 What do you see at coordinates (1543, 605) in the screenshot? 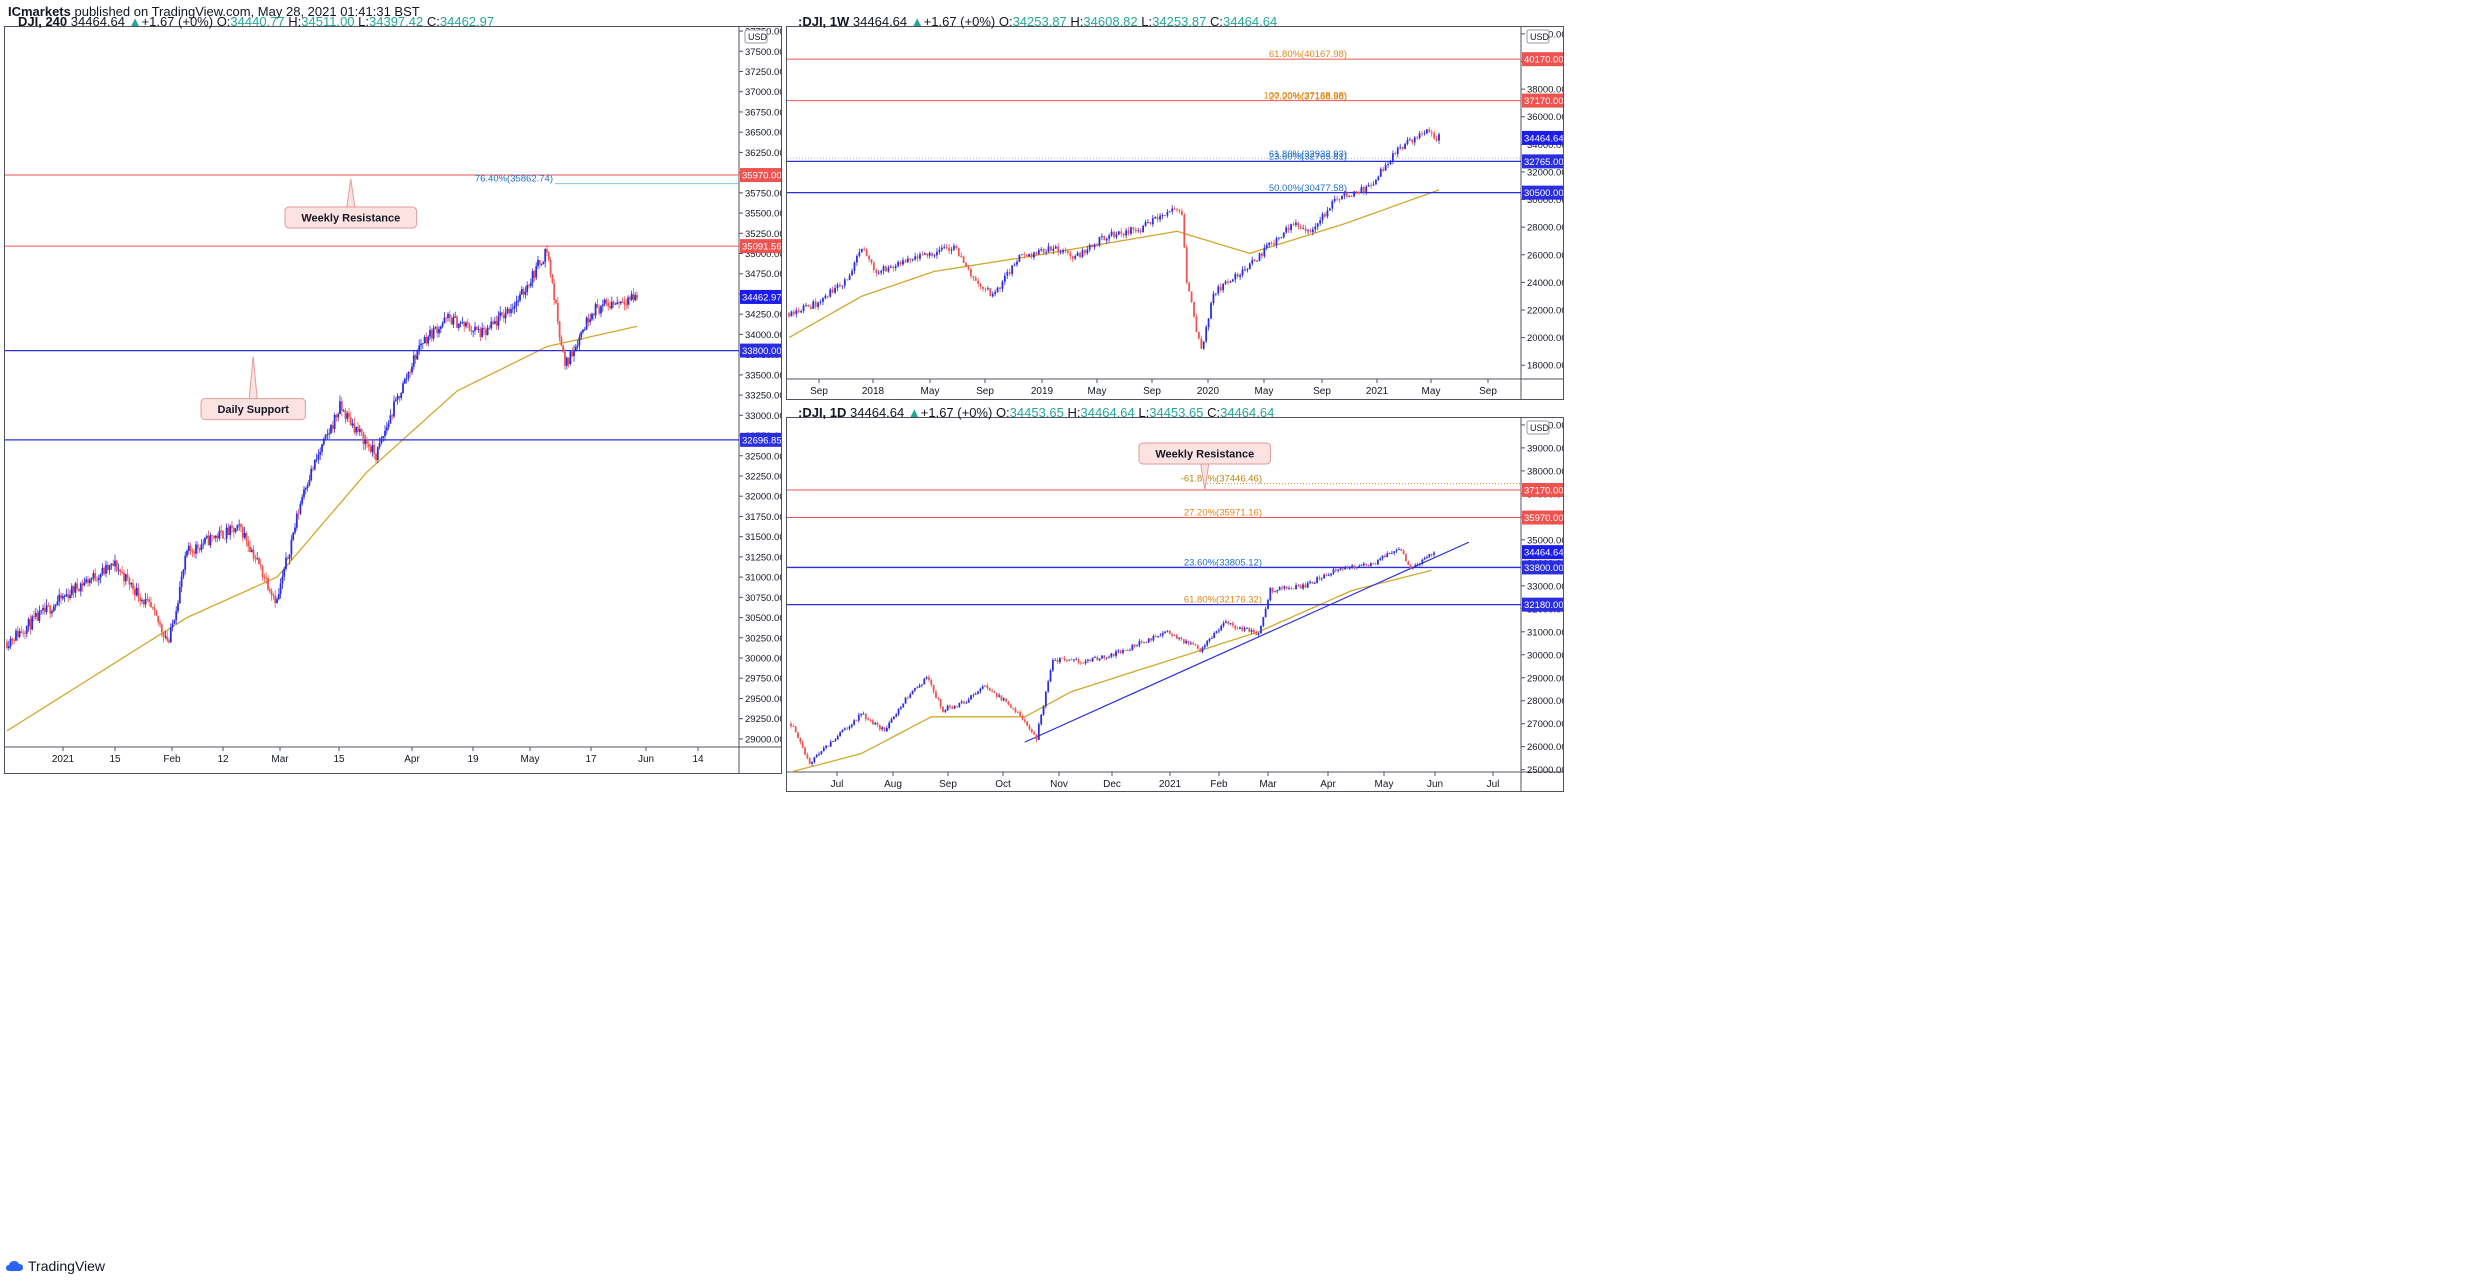
I see `price-level-label: 32180.00` at bounding box center [1543, 605].